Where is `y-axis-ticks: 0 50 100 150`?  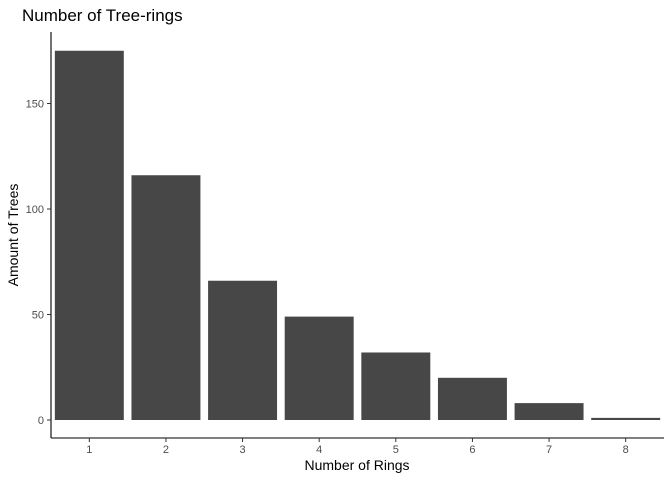 y-axis-ticks: 0 50 100 150 is located at coordinates (38, 263).